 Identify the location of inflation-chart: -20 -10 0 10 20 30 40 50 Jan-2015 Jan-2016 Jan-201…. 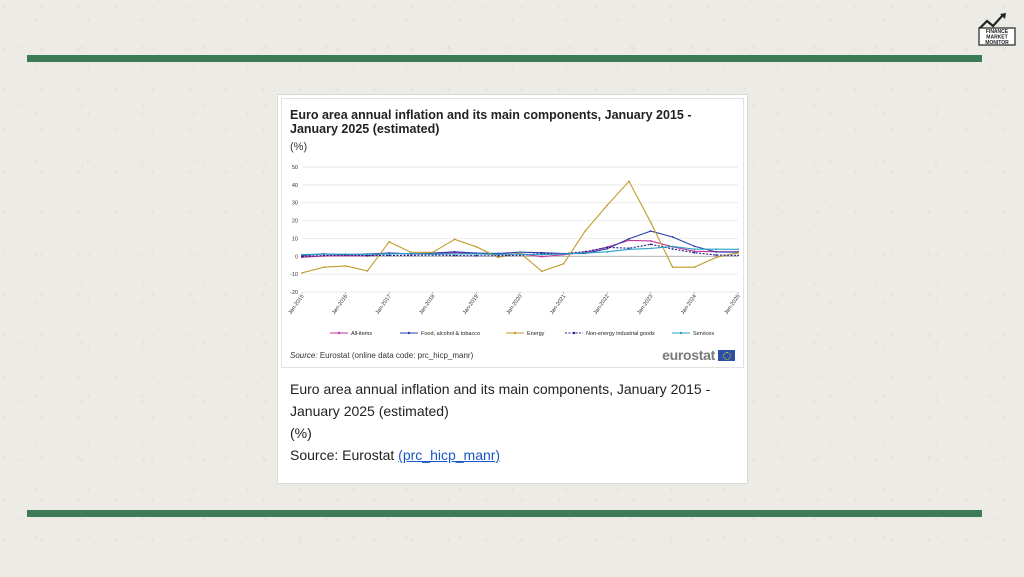
(515, 251).